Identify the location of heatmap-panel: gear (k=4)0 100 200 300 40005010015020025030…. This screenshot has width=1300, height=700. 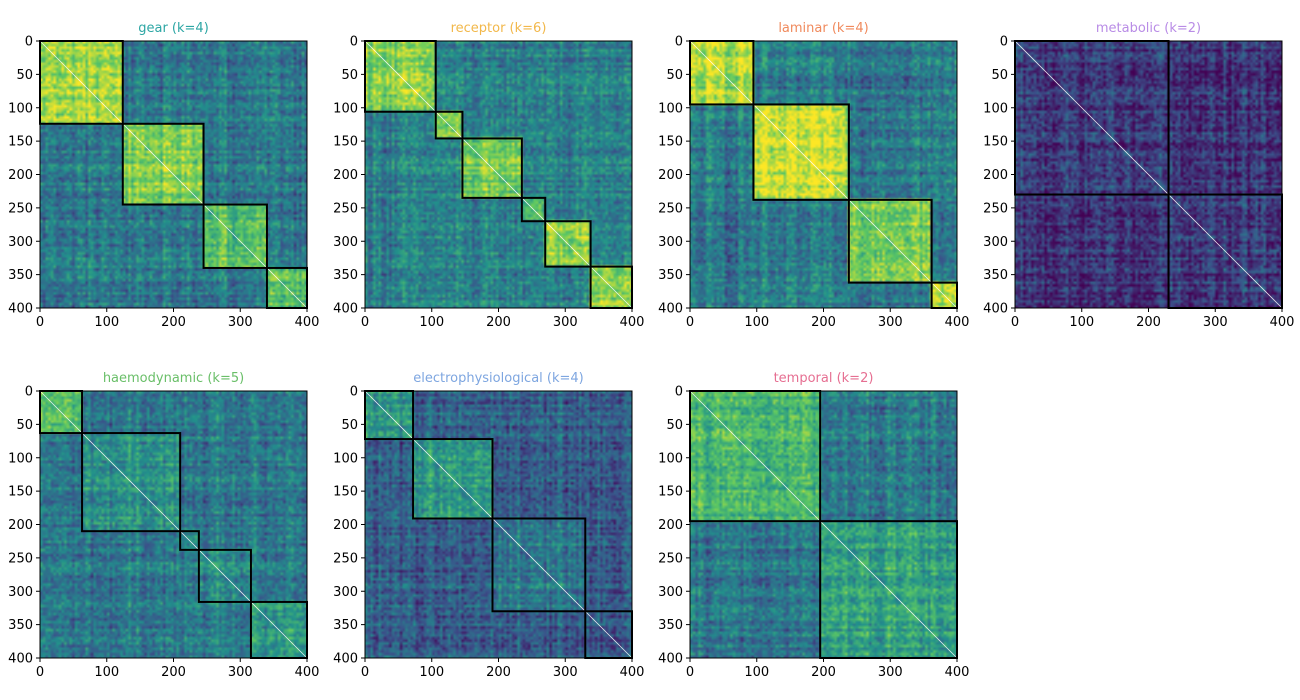
(163, 175).